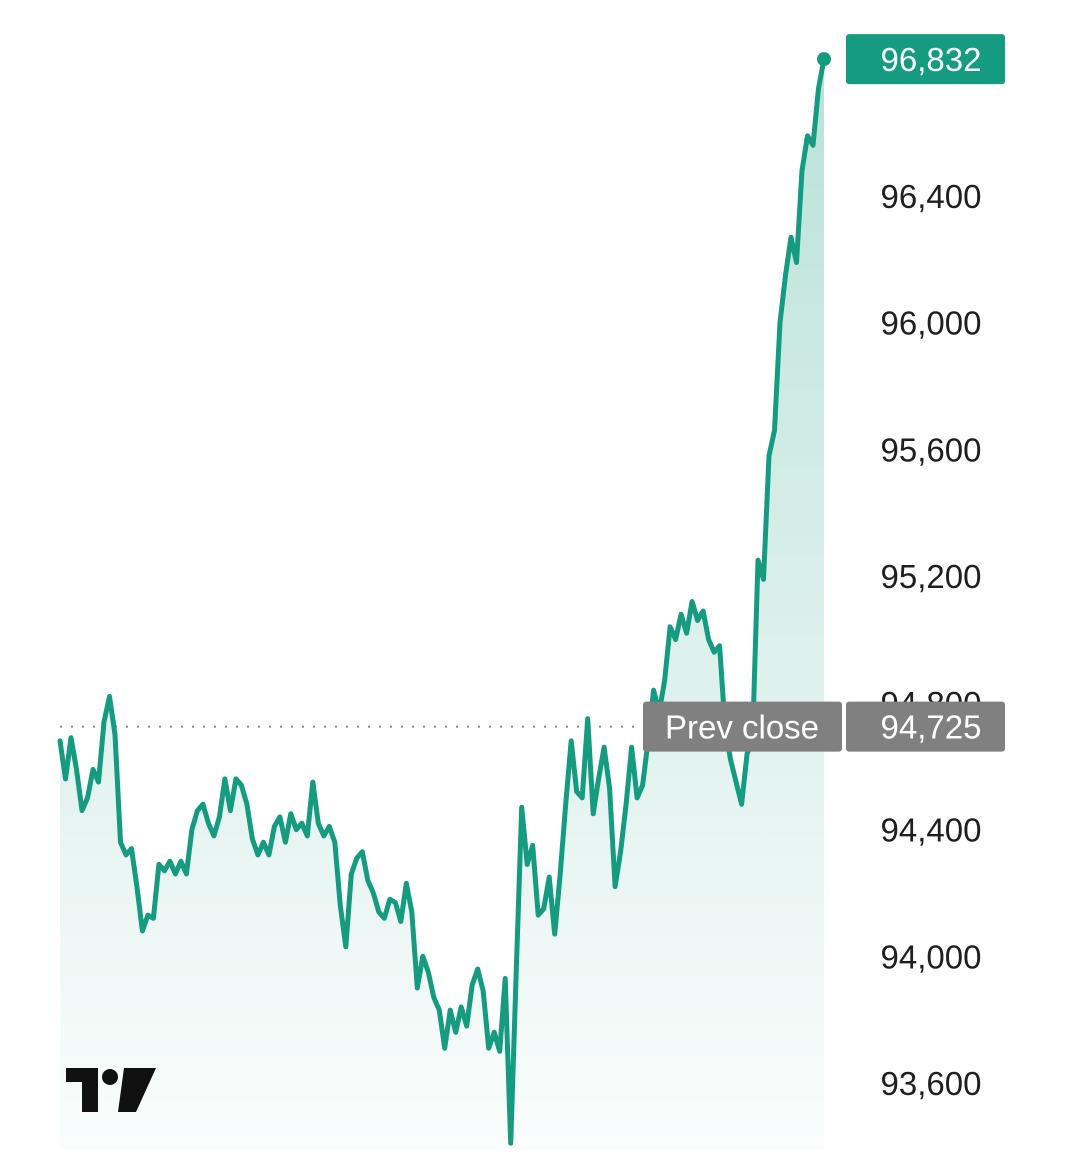 This screenshot has height=1171, width=1080. I want to click on last-point-marker, so click(824, 59).